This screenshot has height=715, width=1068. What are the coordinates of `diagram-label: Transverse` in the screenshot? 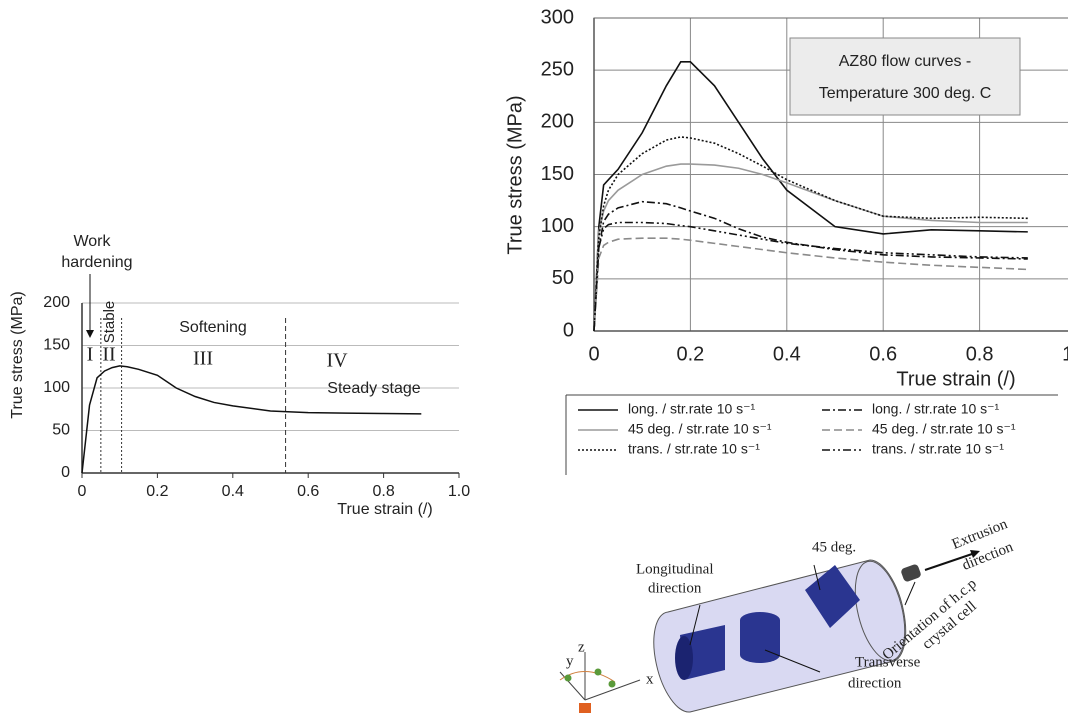 It's located at (888, 662).